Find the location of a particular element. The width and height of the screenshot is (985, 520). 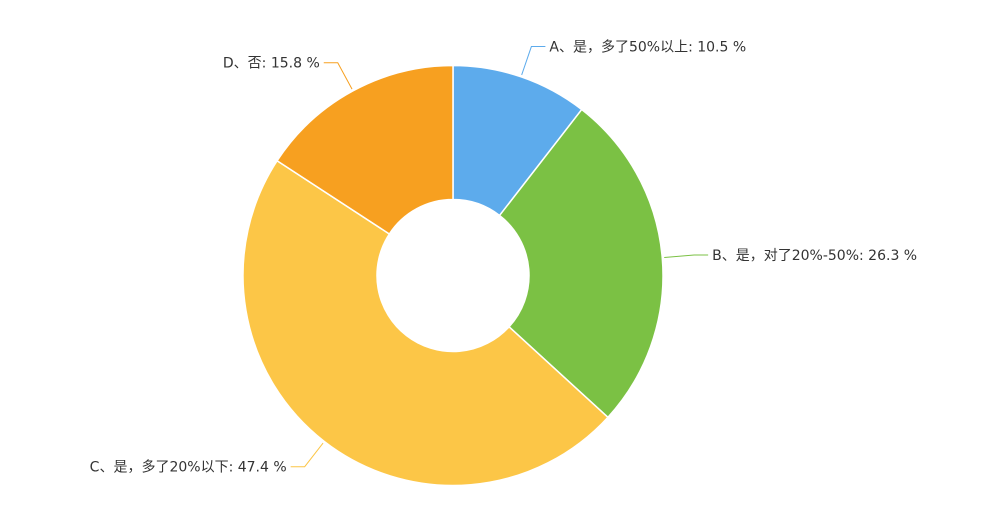

data-label: A、是，多了50%以上: 10.5 % is located at coordinates (647, 47).